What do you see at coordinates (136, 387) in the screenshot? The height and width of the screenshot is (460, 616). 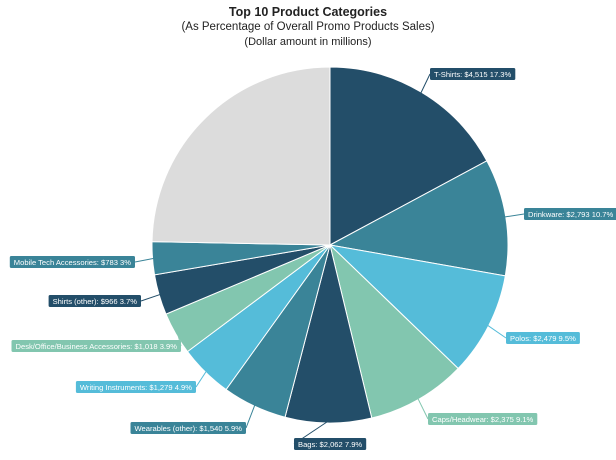 I see `slice-label: Writing Instruments: $1,279 4.9%` at bounding box center [136, 387].